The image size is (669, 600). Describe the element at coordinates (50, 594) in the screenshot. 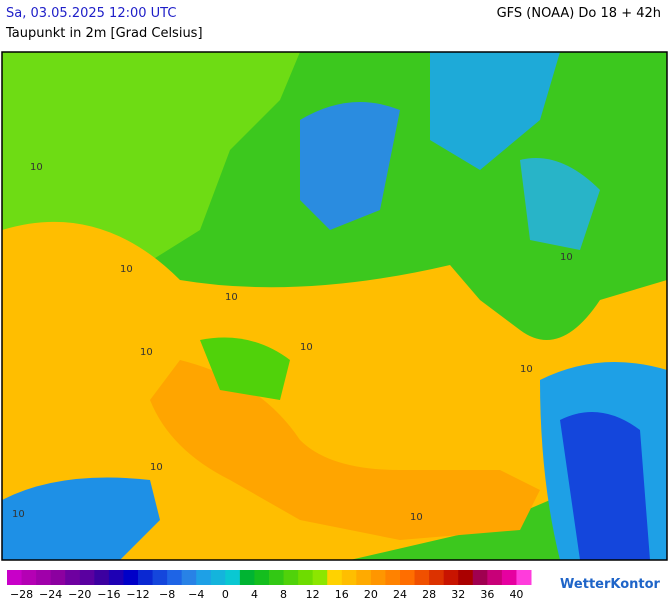

I see `legend-label: −24` at that location.